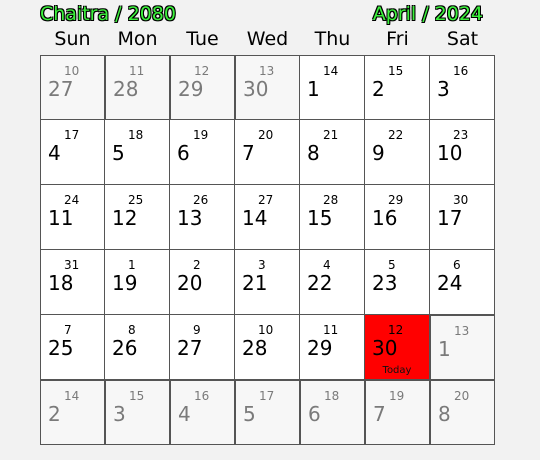 Image resolution: width=540 pixels, height=460 pixels. I want to click on bs-date: 26, so click(201, 200).